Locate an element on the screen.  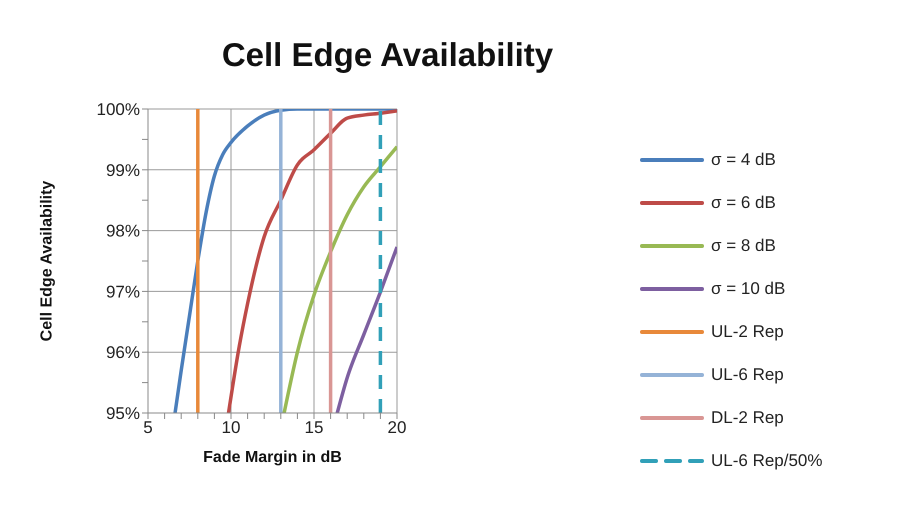
x-tick-label: 10 is located at coordinates (231, 428).